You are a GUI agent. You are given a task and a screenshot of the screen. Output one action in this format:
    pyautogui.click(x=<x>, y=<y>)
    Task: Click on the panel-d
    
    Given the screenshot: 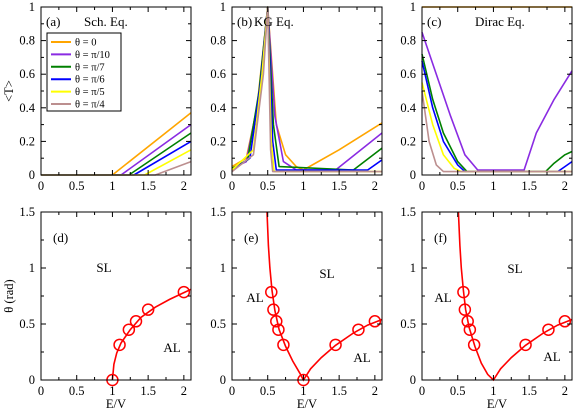 What is the action you would take?
    pyautogui.click(x=116, y=299)
    